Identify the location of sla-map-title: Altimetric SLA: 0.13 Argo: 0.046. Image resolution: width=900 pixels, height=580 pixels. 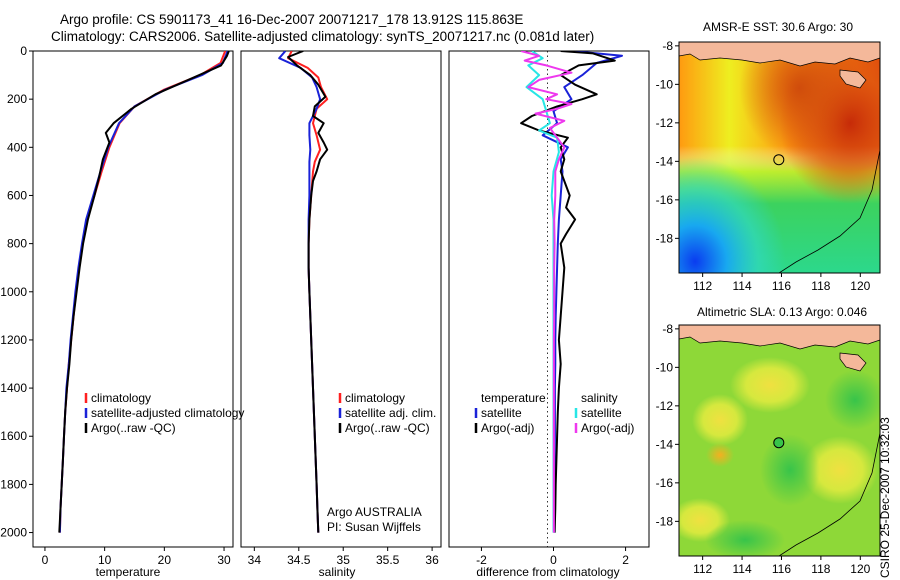
(782, 312).